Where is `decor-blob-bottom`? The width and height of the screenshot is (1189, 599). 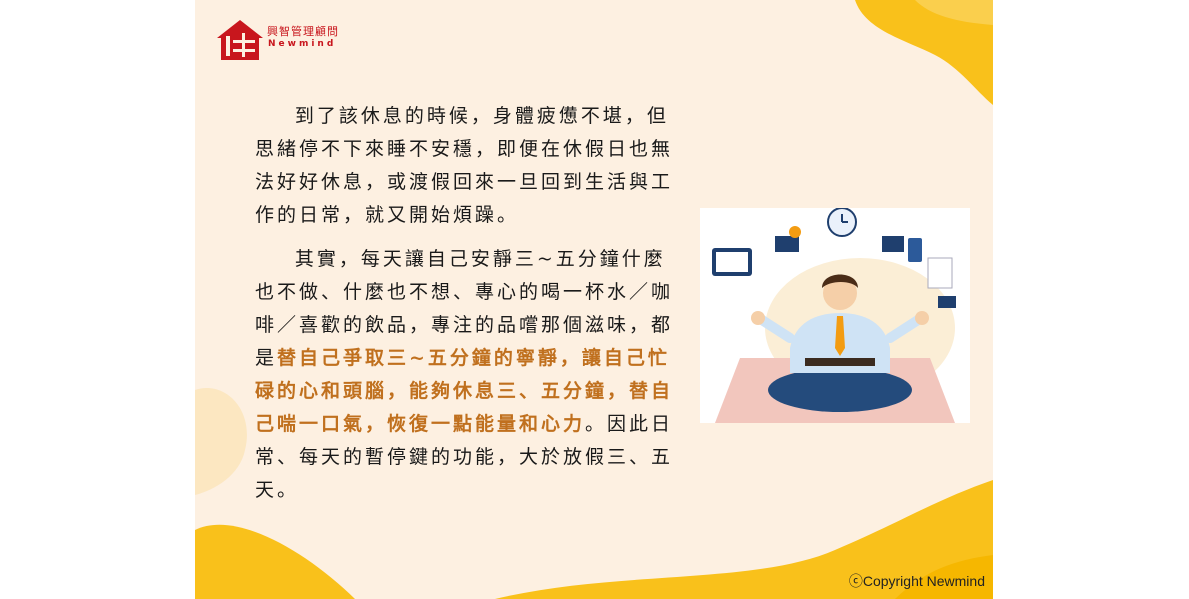 decor-blob-bottom is located at coordinates (594, 539).